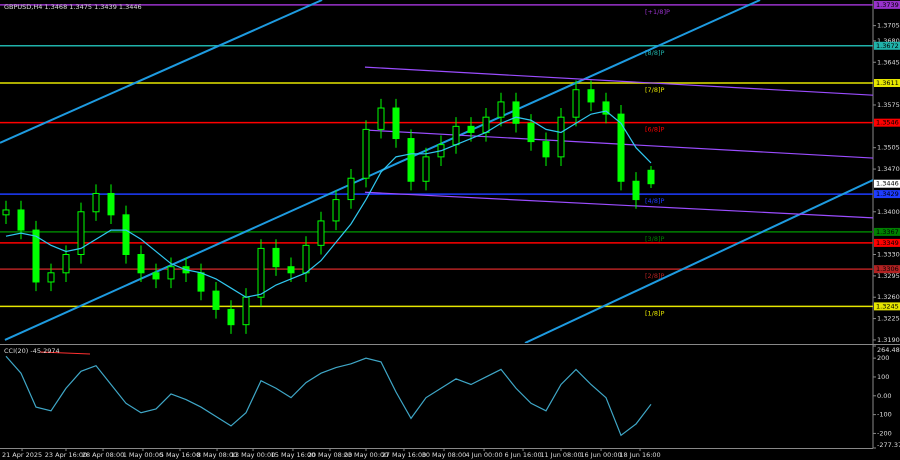 The height and width of the screenshot is (460, 900). Describe the element at coordinates (600, 455) in the screenshot. I see `x-tick-label: 16 Jun 00:00` at that location.